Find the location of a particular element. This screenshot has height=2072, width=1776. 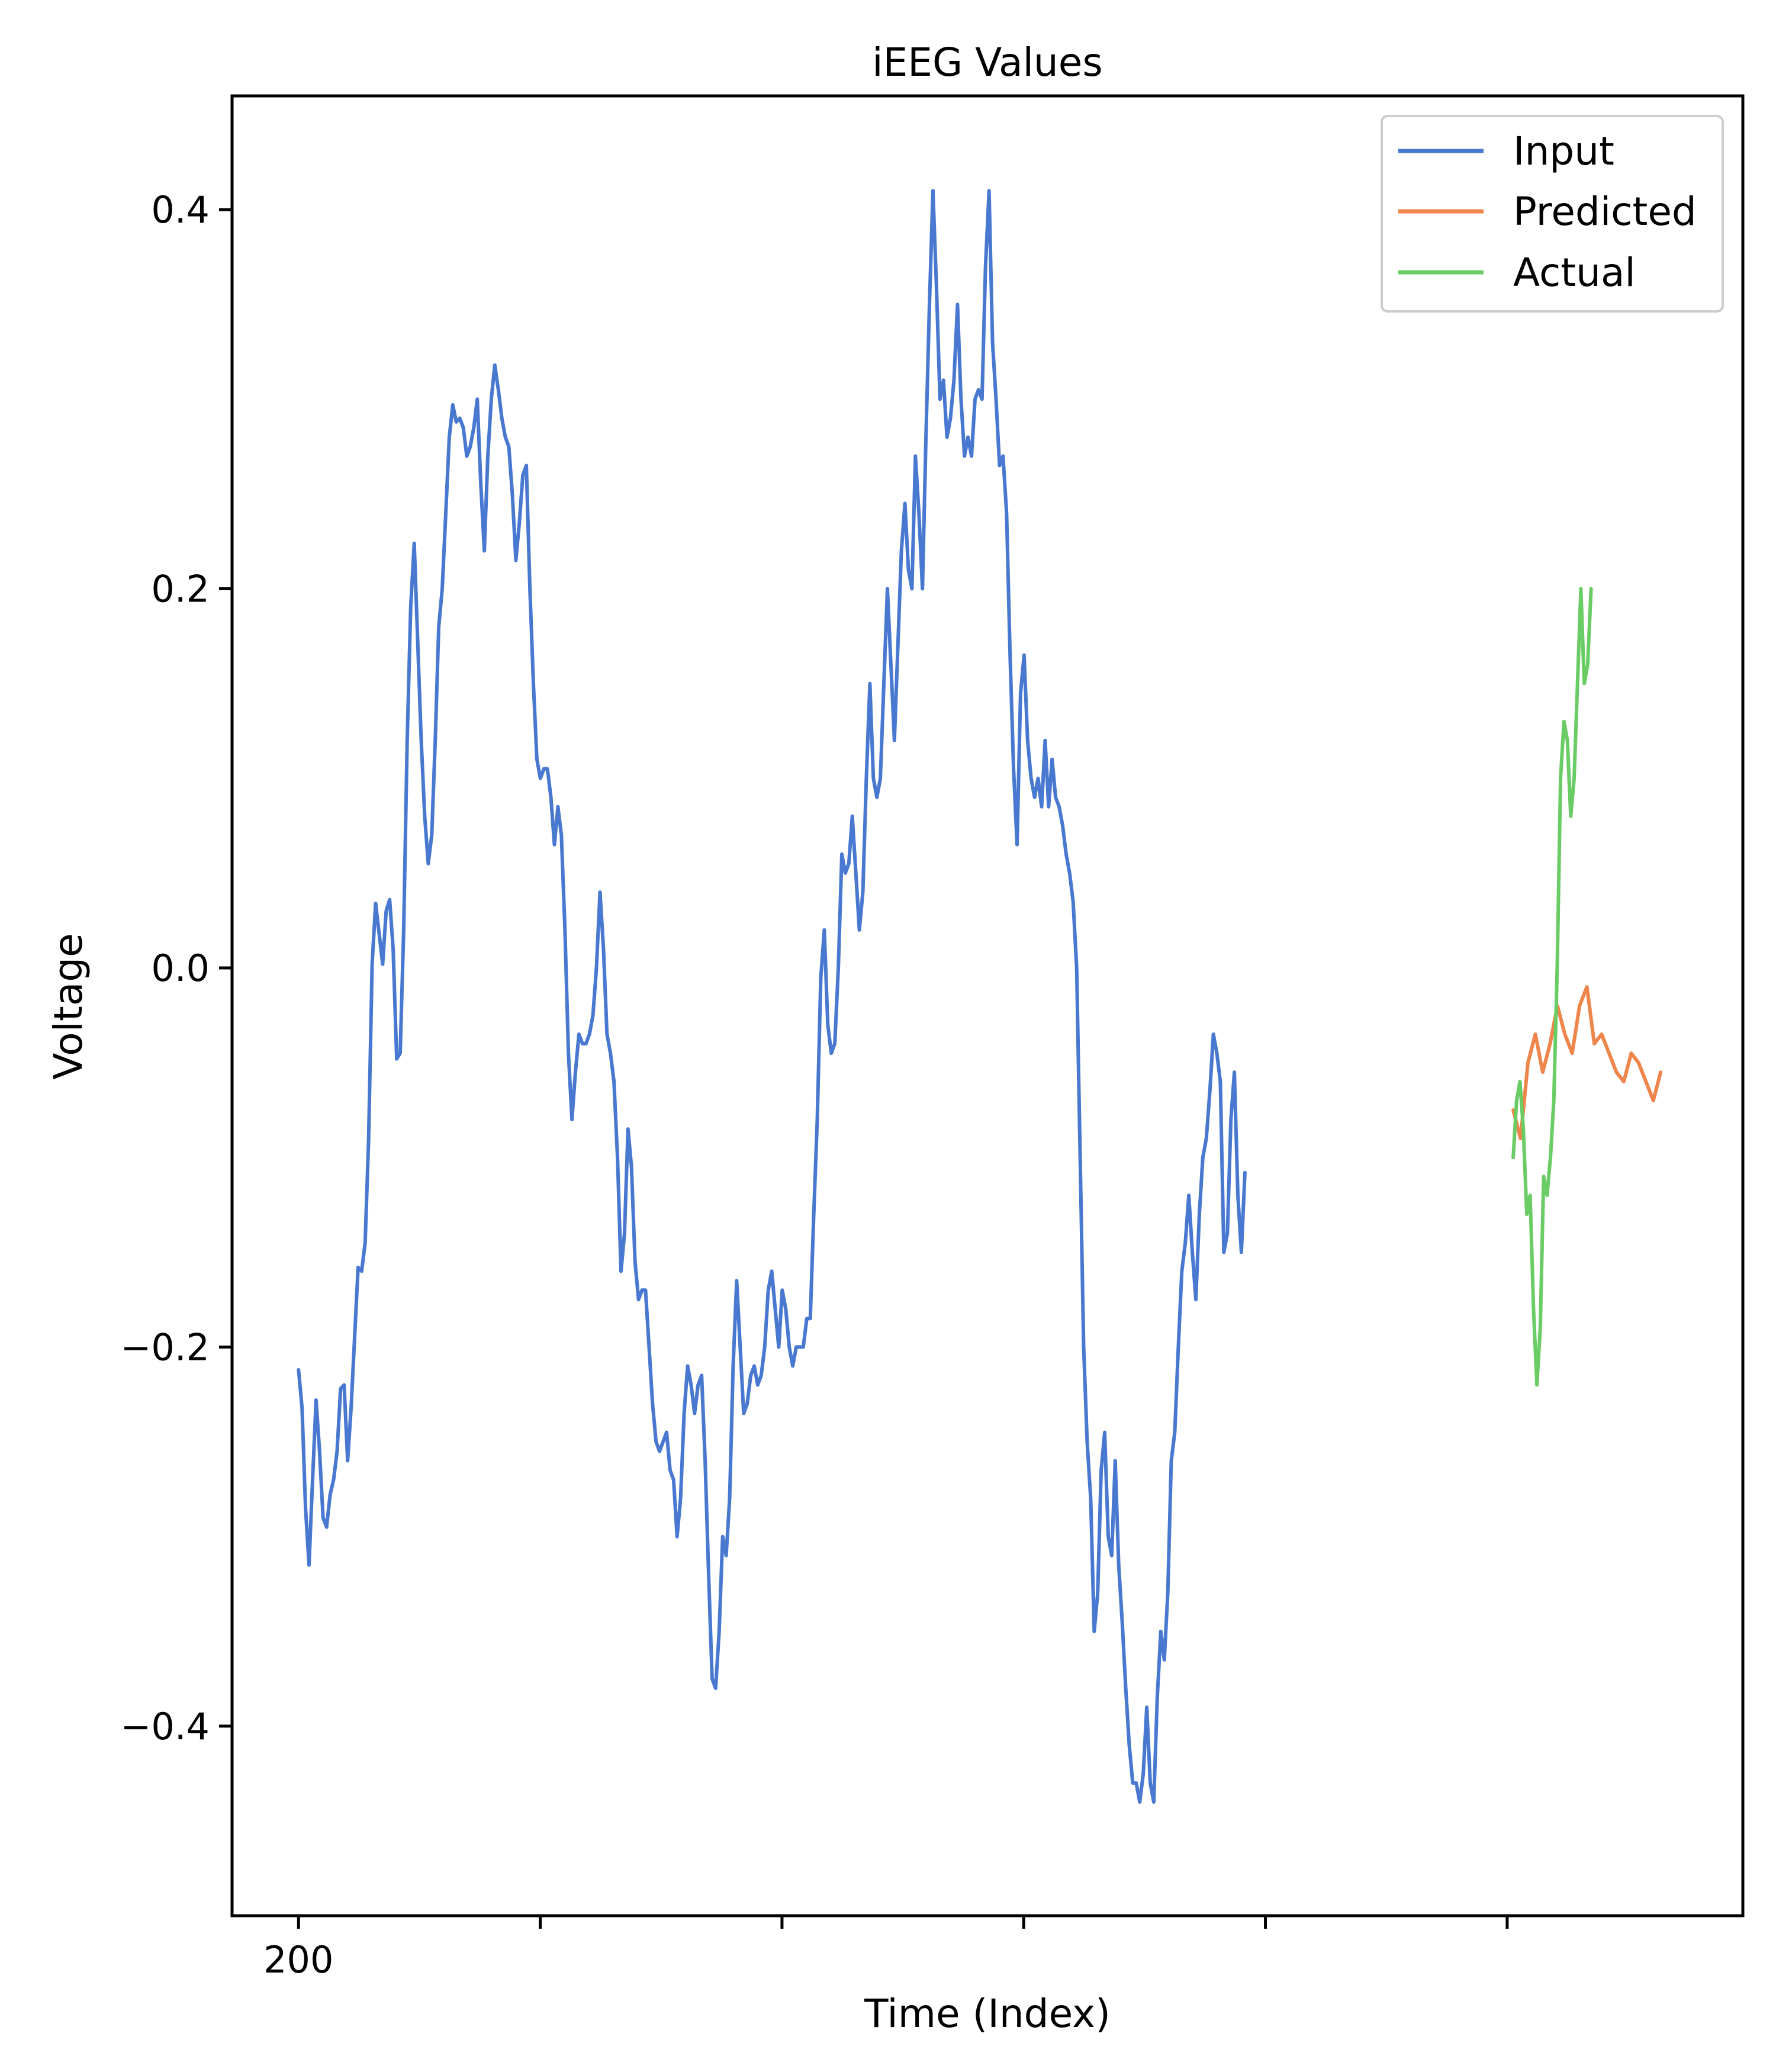

legend-box is located at coordinates (1552, 214).